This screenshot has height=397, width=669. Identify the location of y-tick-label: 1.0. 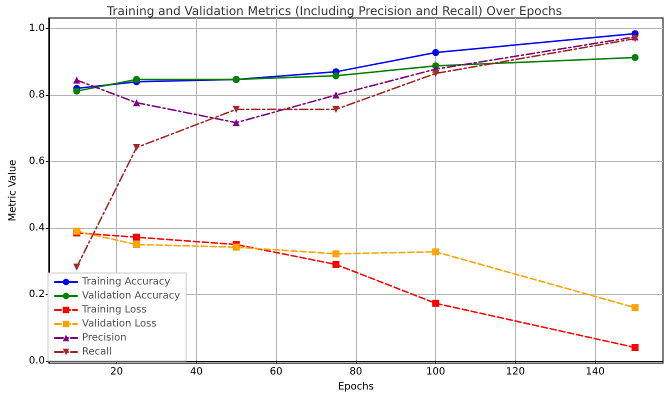
(36, 28).